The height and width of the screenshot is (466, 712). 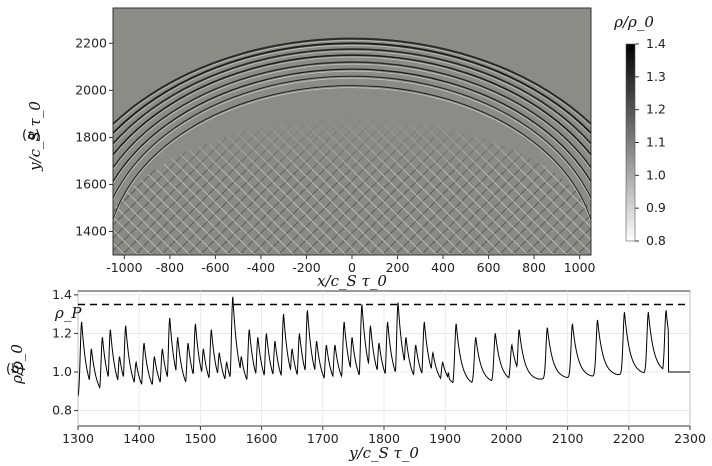 I want to click on colorbar-tick-label: 1.4, so click(x=656, y=43).